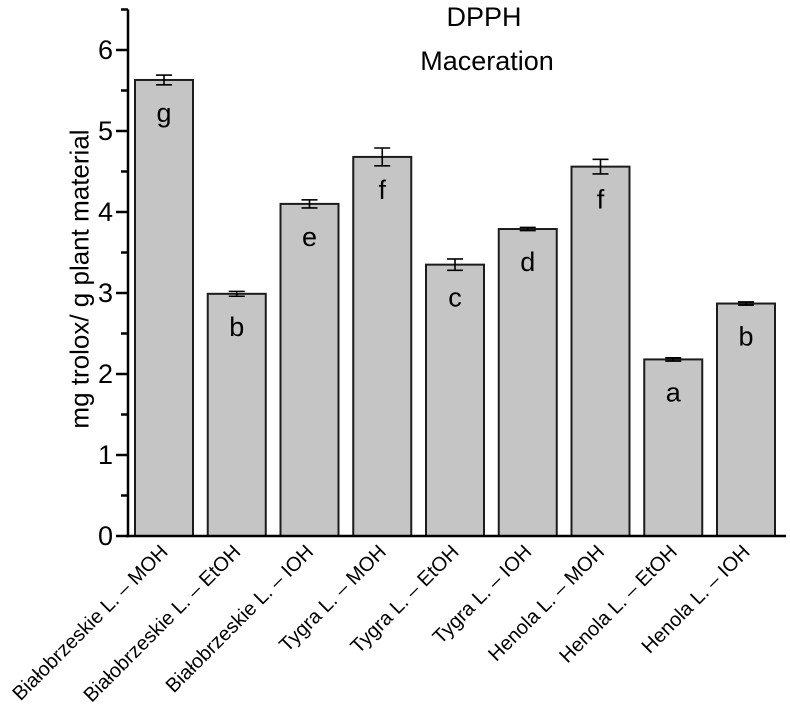  Describe the element at coordinates (105, 293) in the screenshot. I see `y-tick-label: 3` at that location.